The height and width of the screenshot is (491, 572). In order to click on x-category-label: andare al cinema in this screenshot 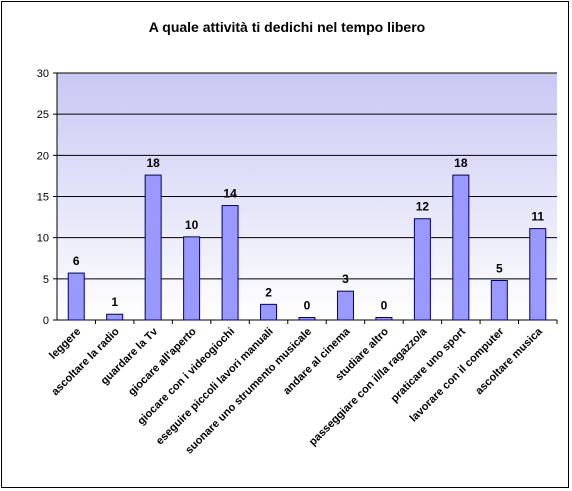, I will do `click(317, 361)`.